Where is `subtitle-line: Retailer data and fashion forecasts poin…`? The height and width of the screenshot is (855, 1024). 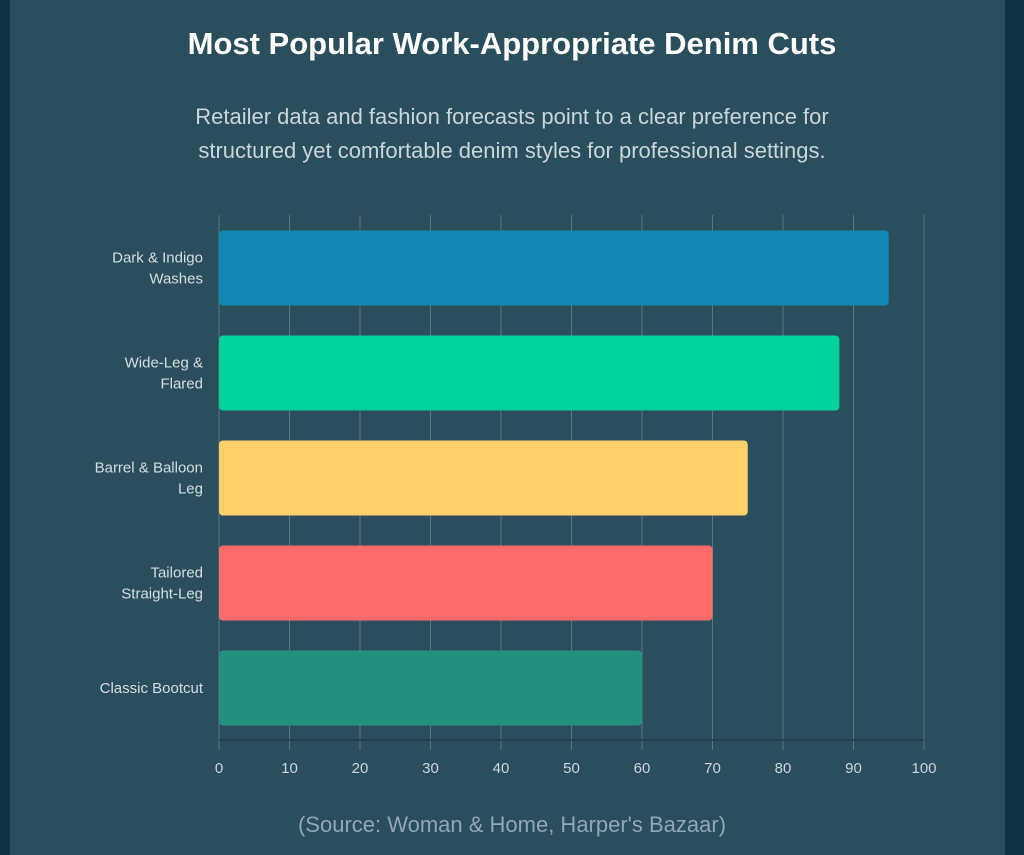
subtitle-line: Retailer data and fashion forecasts poin… is located at coordinates (512, 116).